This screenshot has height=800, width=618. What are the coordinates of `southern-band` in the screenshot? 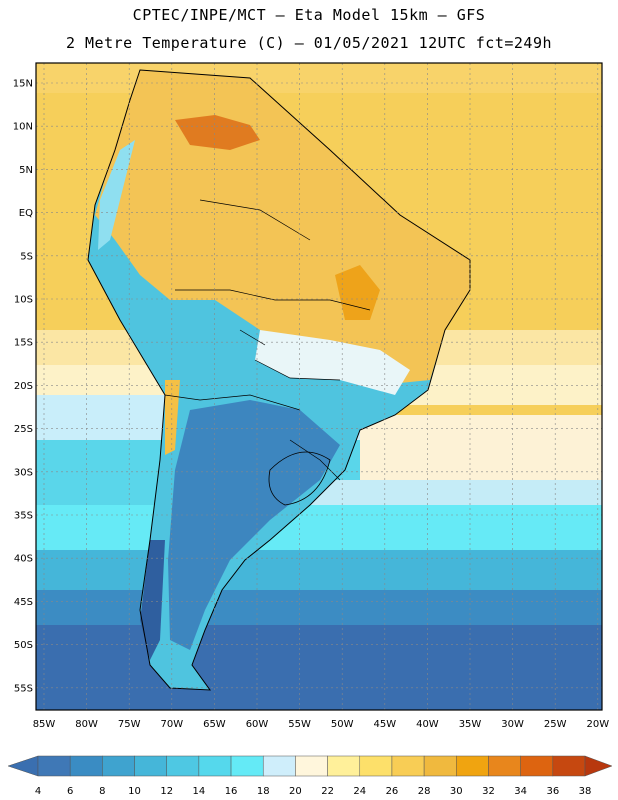 It's located at (319, 667).